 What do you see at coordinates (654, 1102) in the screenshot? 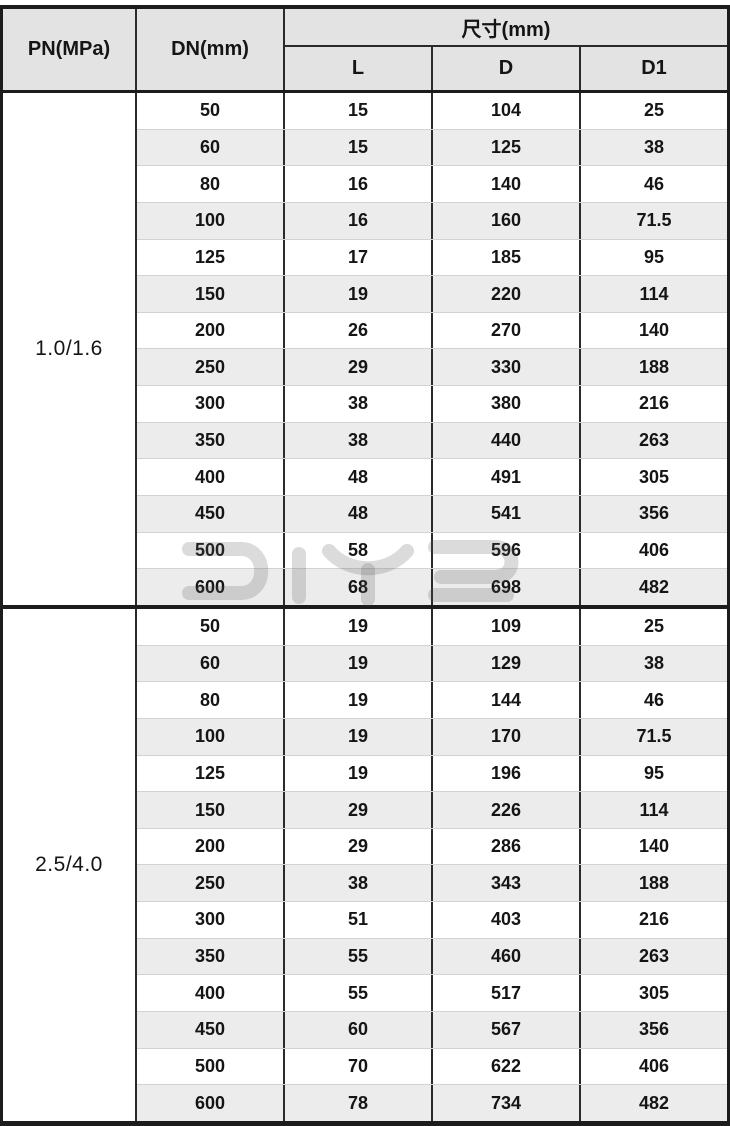
I see `d1-cell: 482` at bounding box center [654, 1102].